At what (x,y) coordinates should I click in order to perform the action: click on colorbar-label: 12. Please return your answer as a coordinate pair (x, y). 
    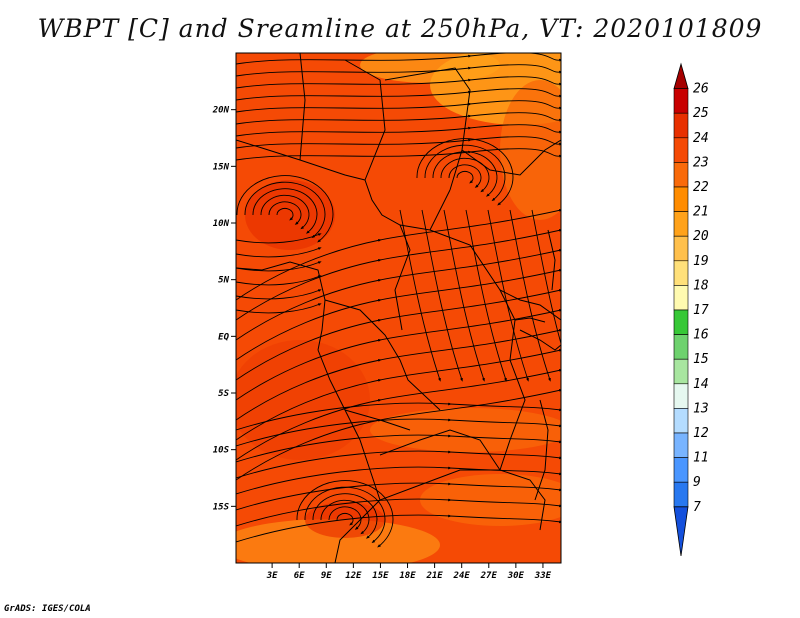
    Looking at the image, I should click on (701, 433).